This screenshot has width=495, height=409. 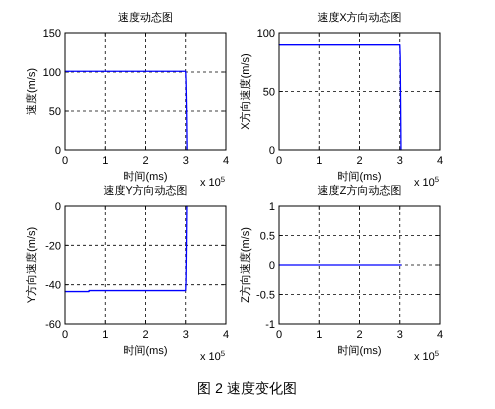 What do you see at coordinates (51, 34) in the screenshot?
I see `y-tick-label: 150` at bounding box center [51, 34].